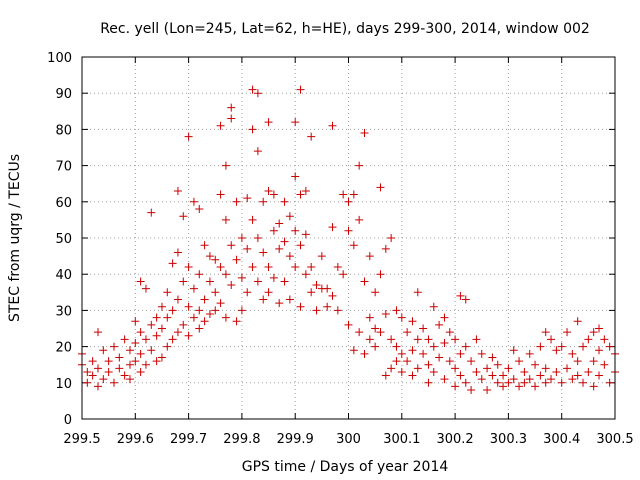 The image size is (640, 480). Describe the element at coordinates (614, 439) in the screenshot. I see `x-tick-label: 300.5` at that location.